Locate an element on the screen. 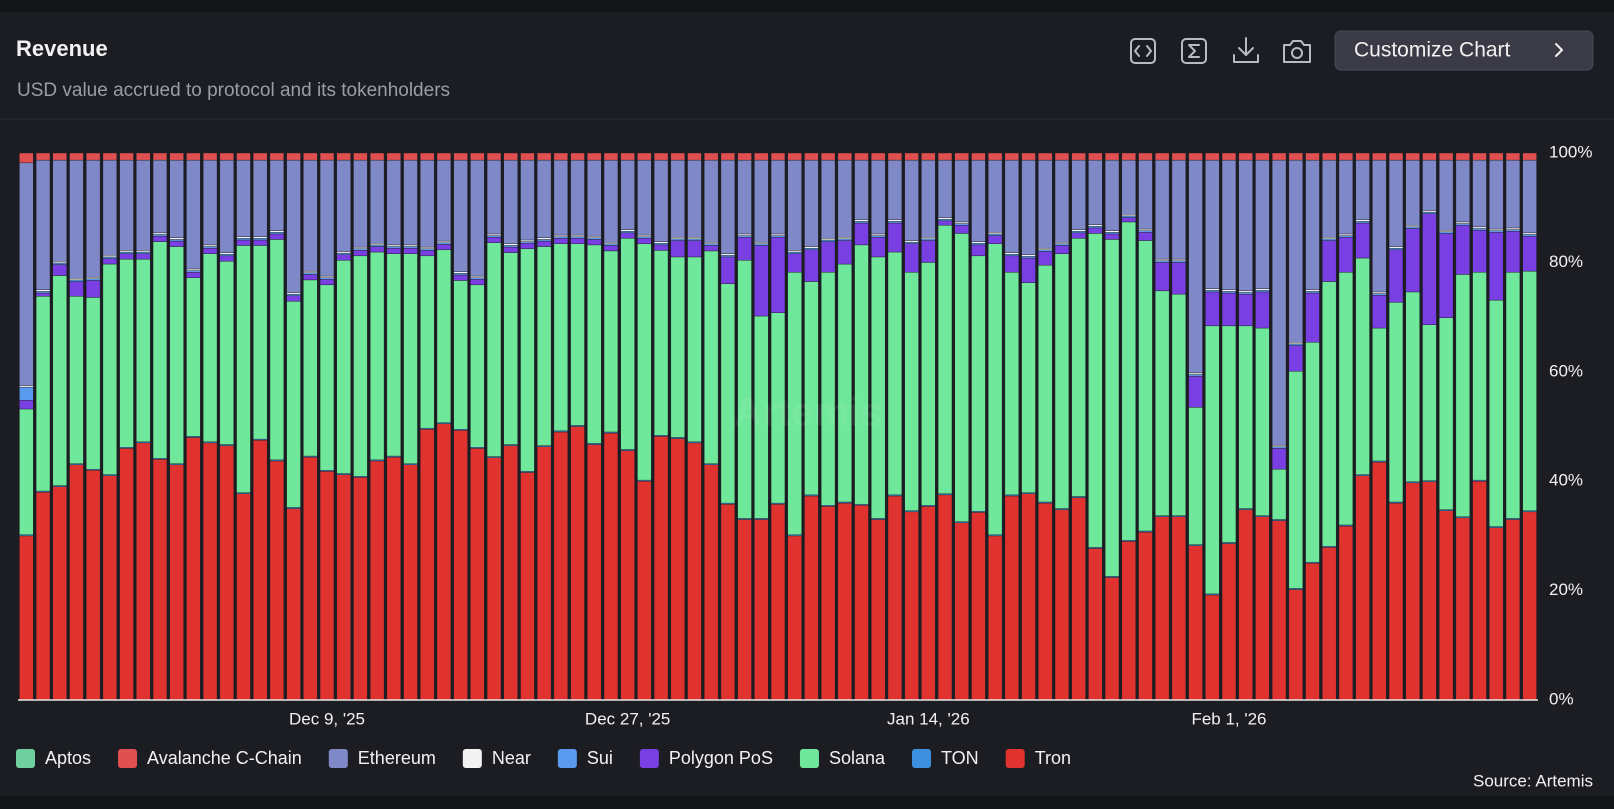  legend-item: Solana is located at coordinates (842, 758).